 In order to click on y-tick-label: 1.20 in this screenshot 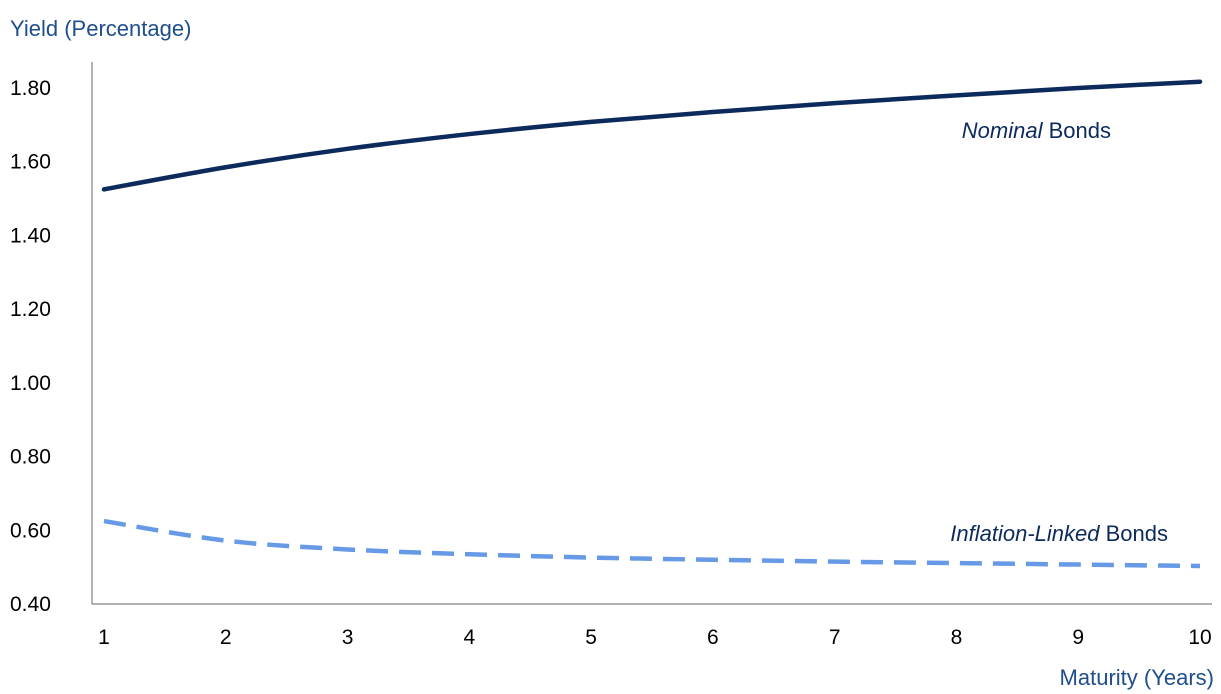, I will do `click(30, 309)`.